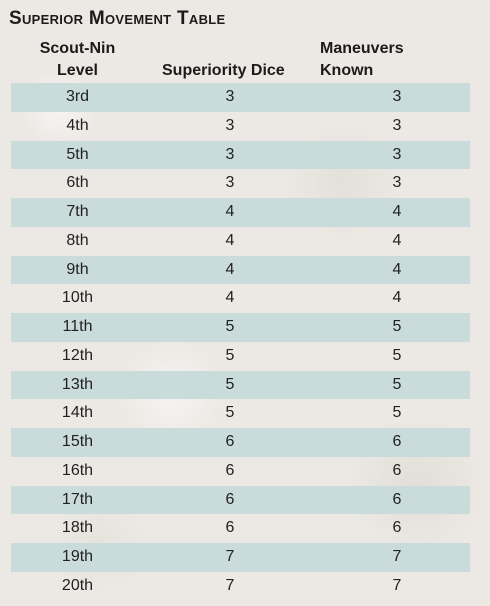 The width and height of the screenshot is (490, 606). Describe the element at coordinates (240, 413) in the screenshot. I see `table-row: 14th 5 5` at that location.